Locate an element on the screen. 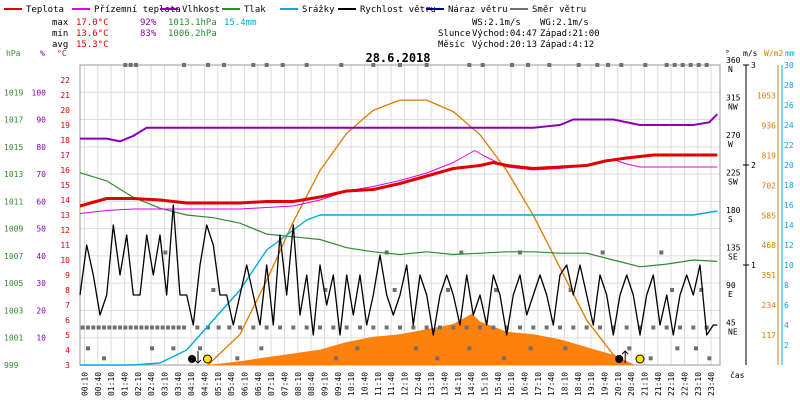 The width and height of the screenshot is (800, 400). stats-max-press: 1013.1hPa is located at coordinates (192, 23).